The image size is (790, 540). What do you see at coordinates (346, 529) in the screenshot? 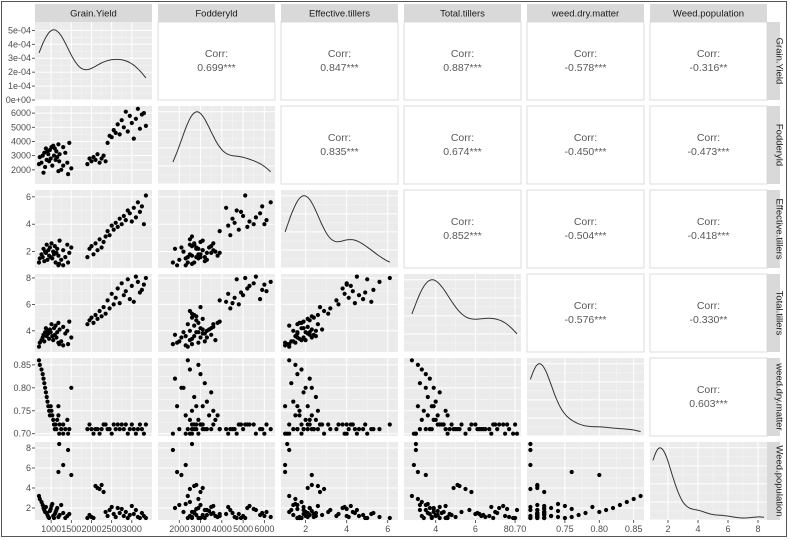
I see `x-tick-label: 4` at bounding box center [346, 529].